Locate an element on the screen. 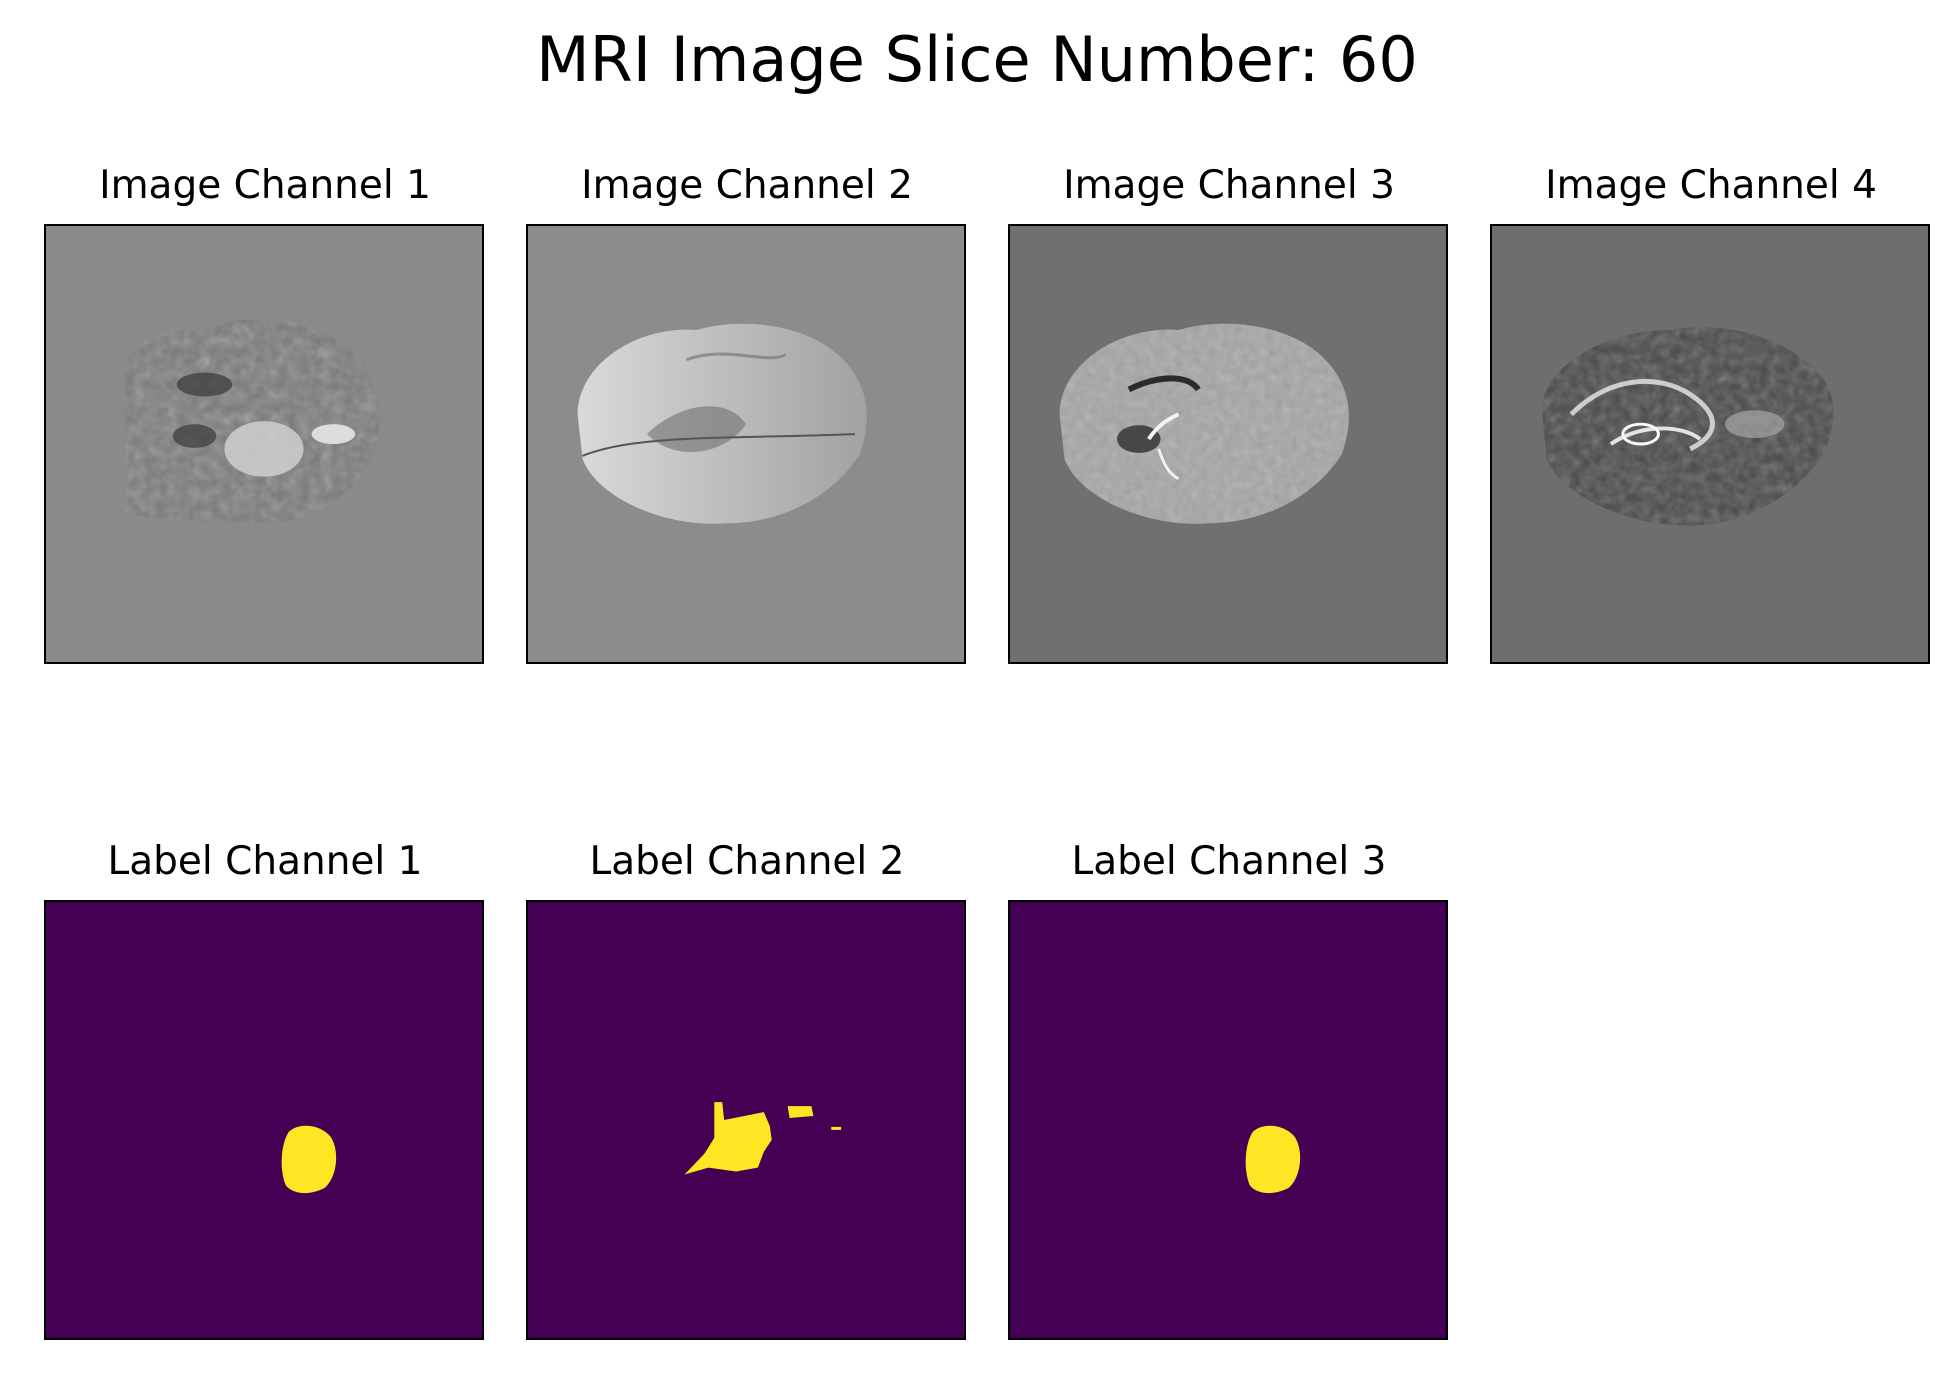 The image size is (1954, 1385). image-panel-3: Image Channel 3 is located at coordinates (1229, 412).